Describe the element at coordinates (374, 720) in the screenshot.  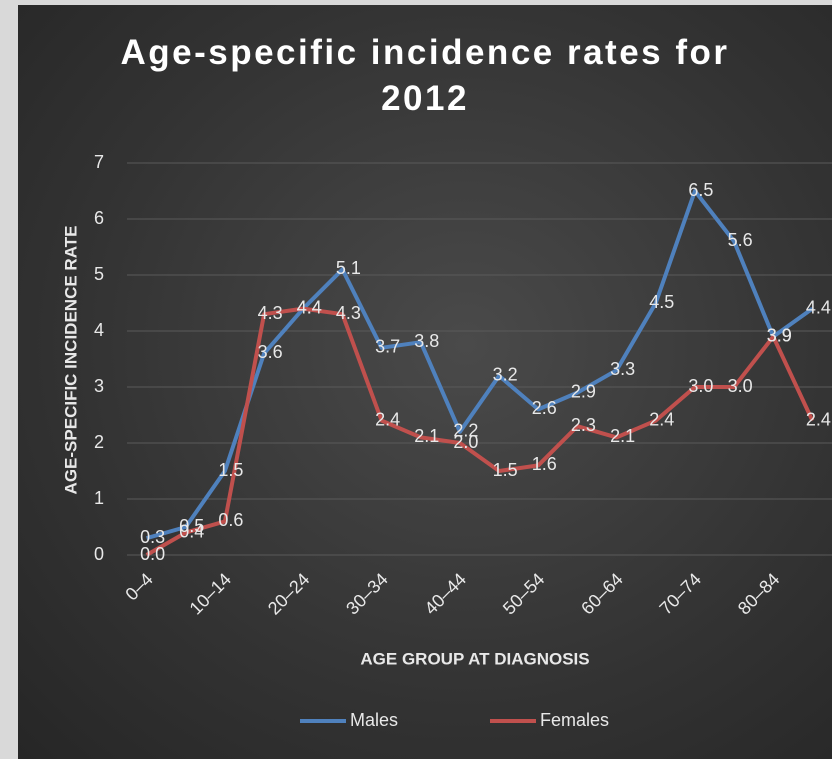
I see `legend-label: Males` at that location.